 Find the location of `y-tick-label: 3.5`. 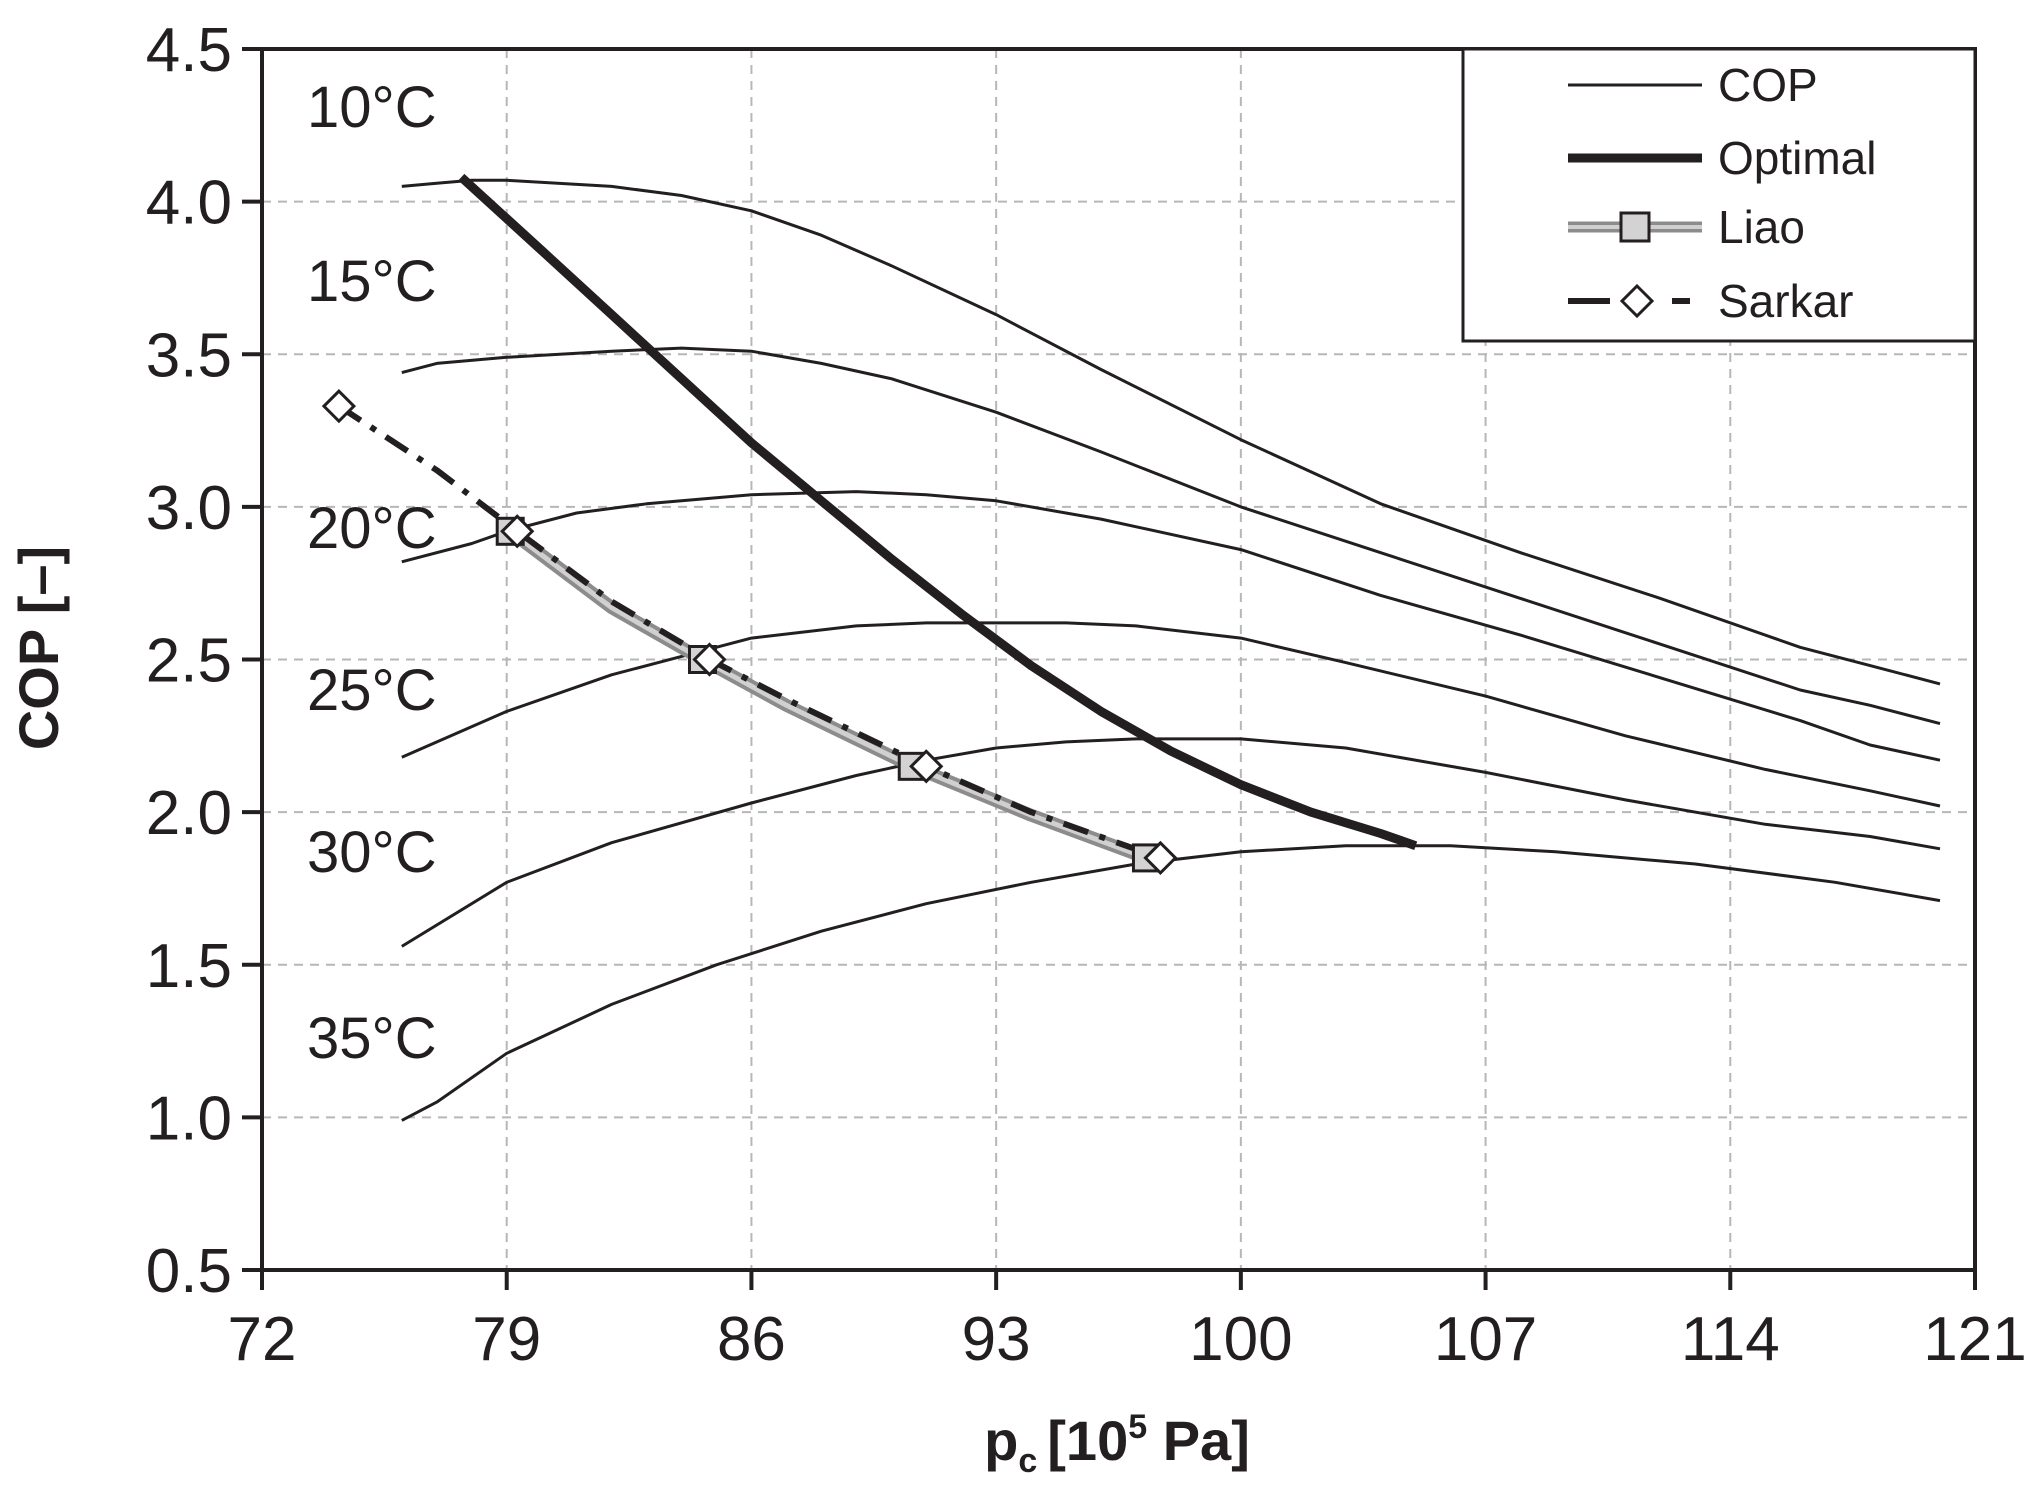

y-tick-label: 3.5 is located at coordinates (189, 355).